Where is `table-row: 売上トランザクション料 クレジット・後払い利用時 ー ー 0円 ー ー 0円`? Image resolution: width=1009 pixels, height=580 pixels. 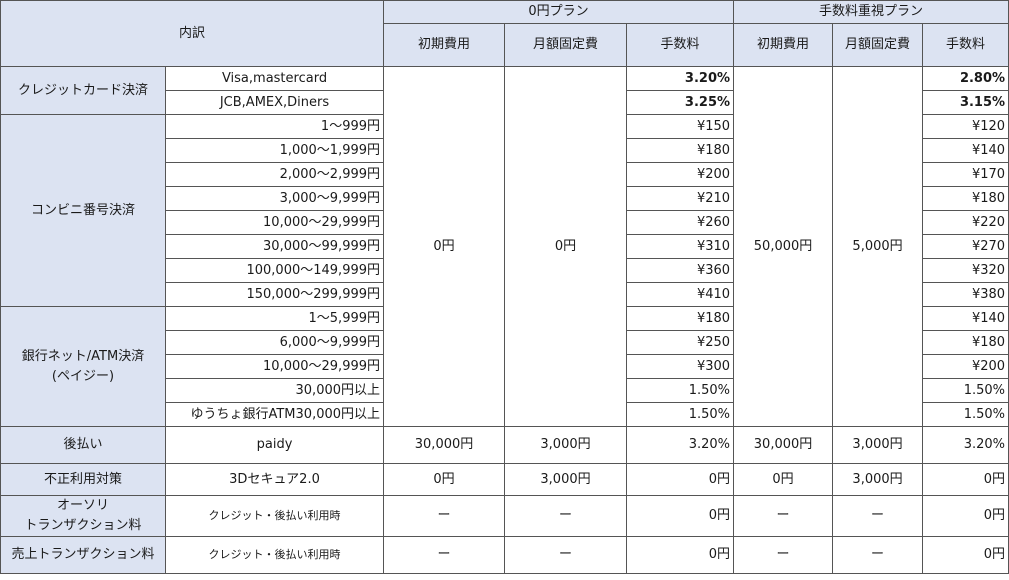
table-row: 売上トランザクション料 クレジット・後払い利用時 ー ー 0円 ー ー 0円 is located at coordinates (504, 555).